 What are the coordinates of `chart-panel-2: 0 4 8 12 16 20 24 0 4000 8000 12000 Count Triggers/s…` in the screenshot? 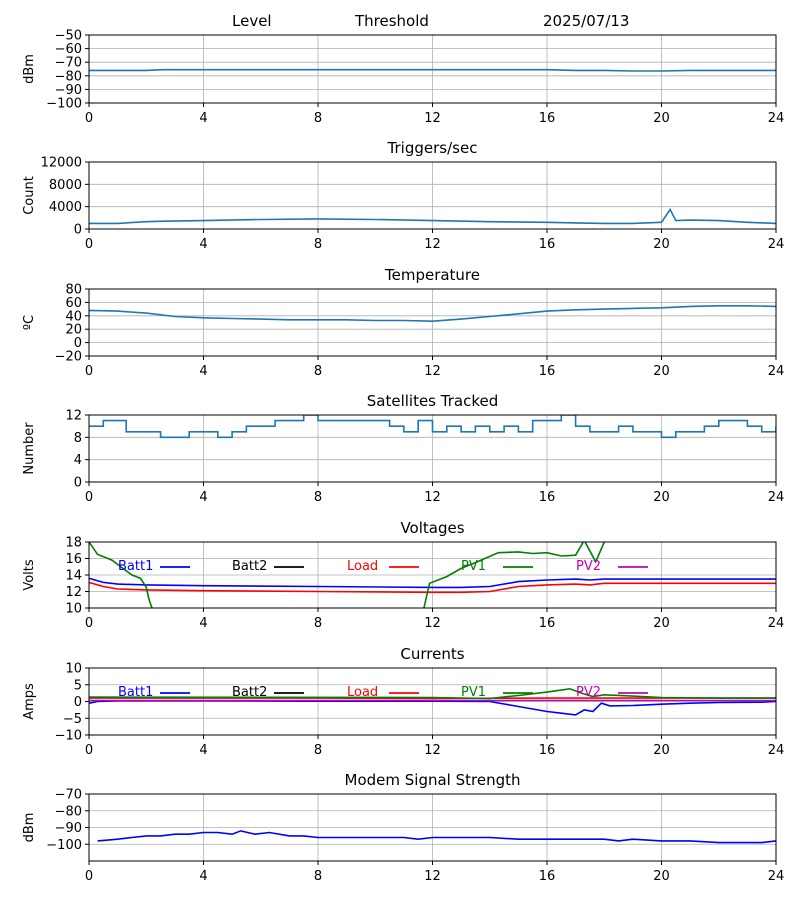 It's located at (403, 195).